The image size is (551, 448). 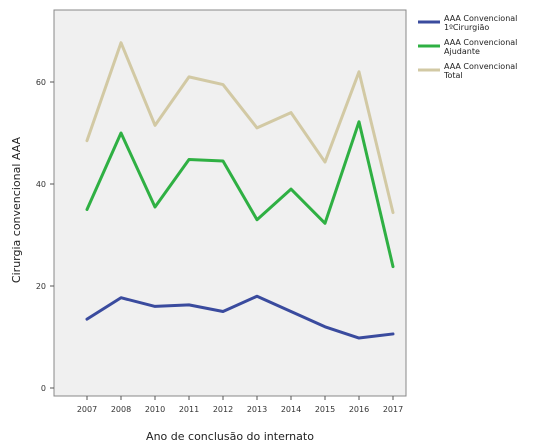 I want to click on series-line, so click(x=240, y=317).